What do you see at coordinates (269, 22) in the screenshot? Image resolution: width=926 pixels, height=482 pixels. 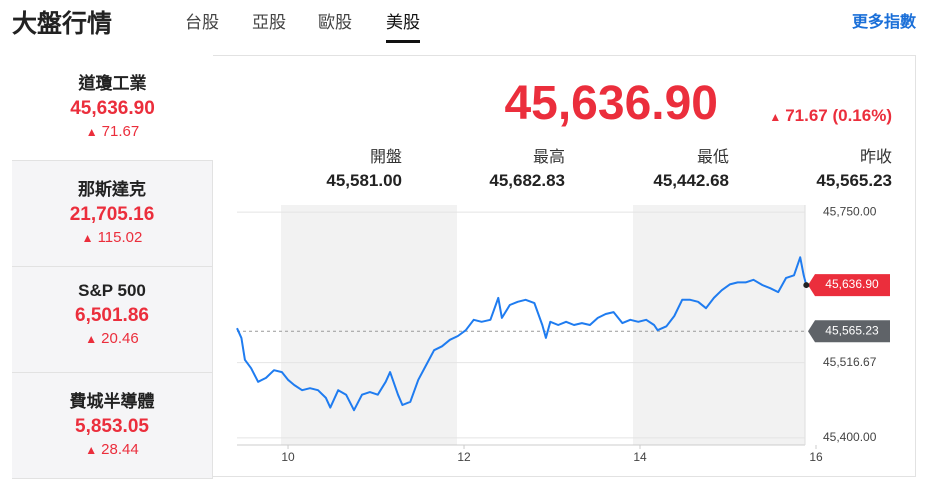 I see `tab: 亞股` at bounding box center [269, 22].